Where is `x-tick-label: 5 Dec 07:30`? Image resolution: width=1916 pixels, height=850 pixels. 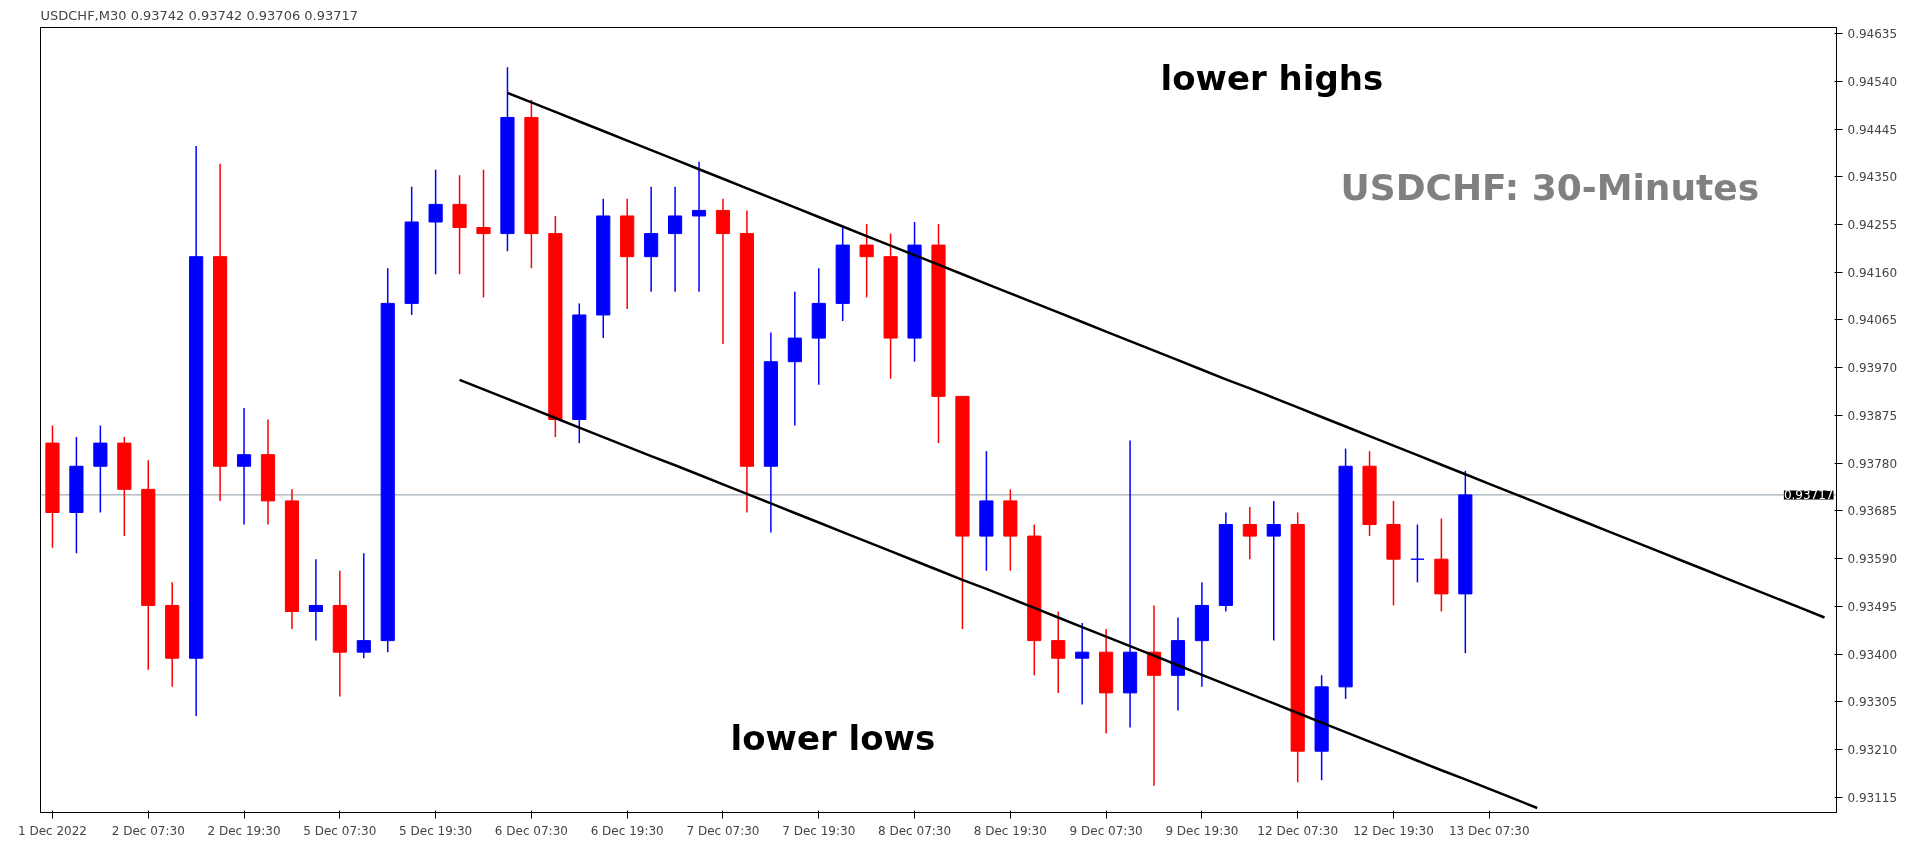
x-tick-label: 5 Dec 07:30 is located at coordinates (340, 830).